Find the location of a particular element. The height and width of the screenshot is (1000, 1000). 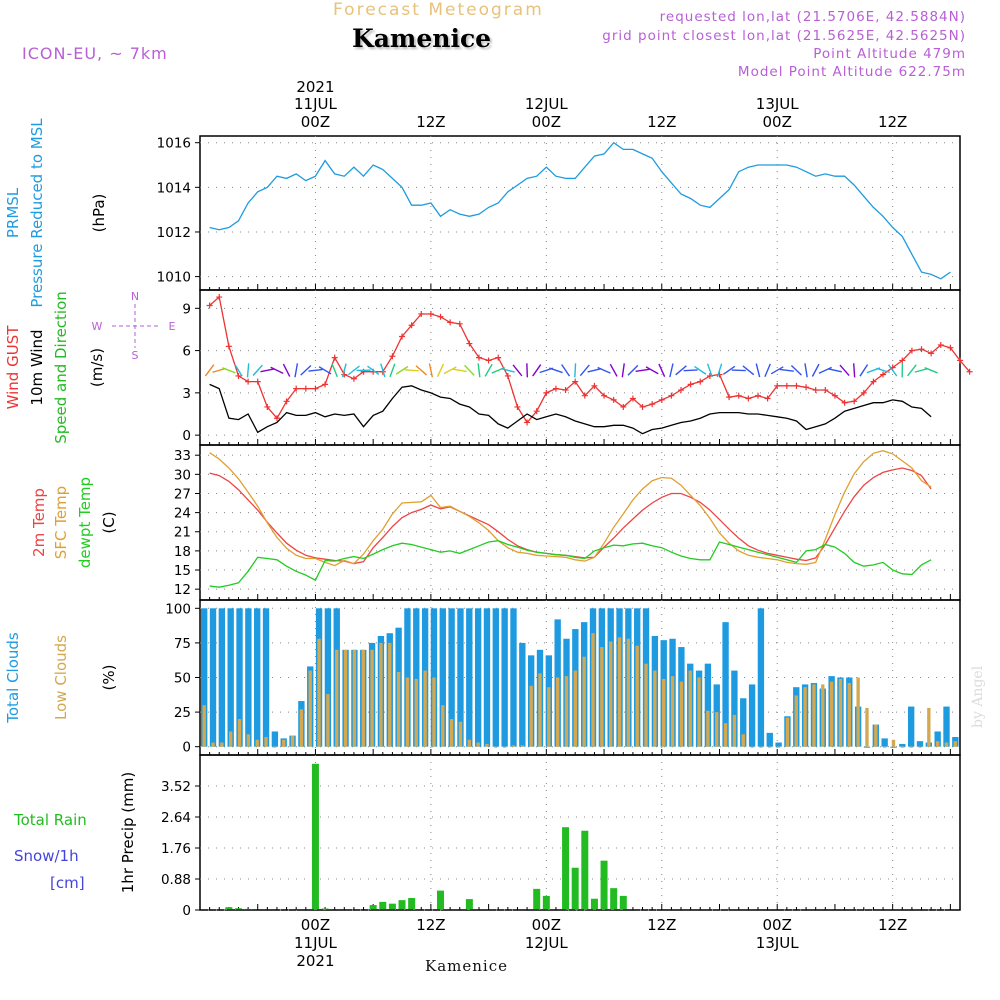

axis-label-wind: 10m Wind is located at coordinates (37, 367).